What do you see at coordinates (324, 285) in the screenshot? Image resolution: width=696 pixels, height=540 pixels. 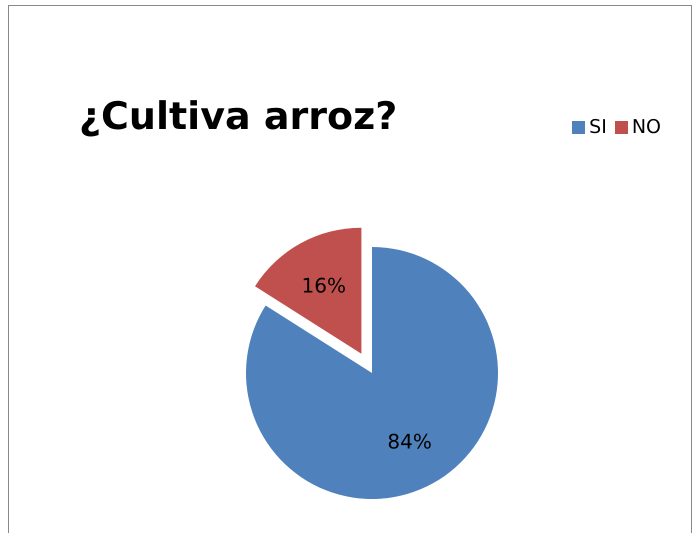 I see `data-label: 16%` at bounding box center [324, 285].